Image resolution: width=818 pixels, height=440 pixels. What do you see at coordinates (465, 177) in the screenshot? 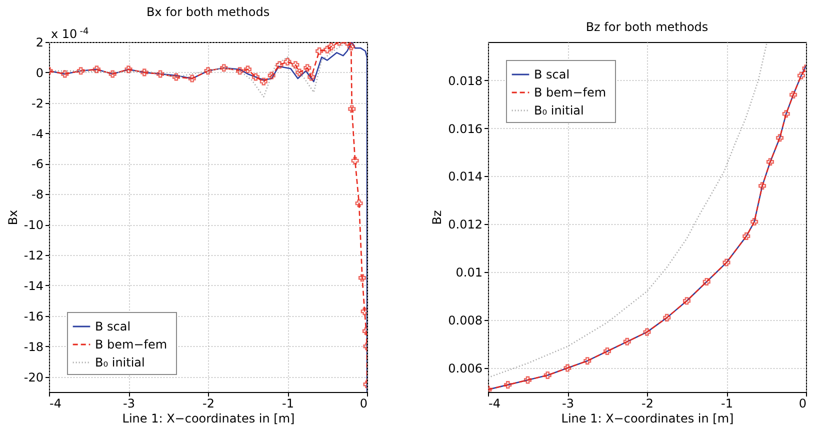
I see `y-tick-label: 0.014` at bounding box center [465, 177].